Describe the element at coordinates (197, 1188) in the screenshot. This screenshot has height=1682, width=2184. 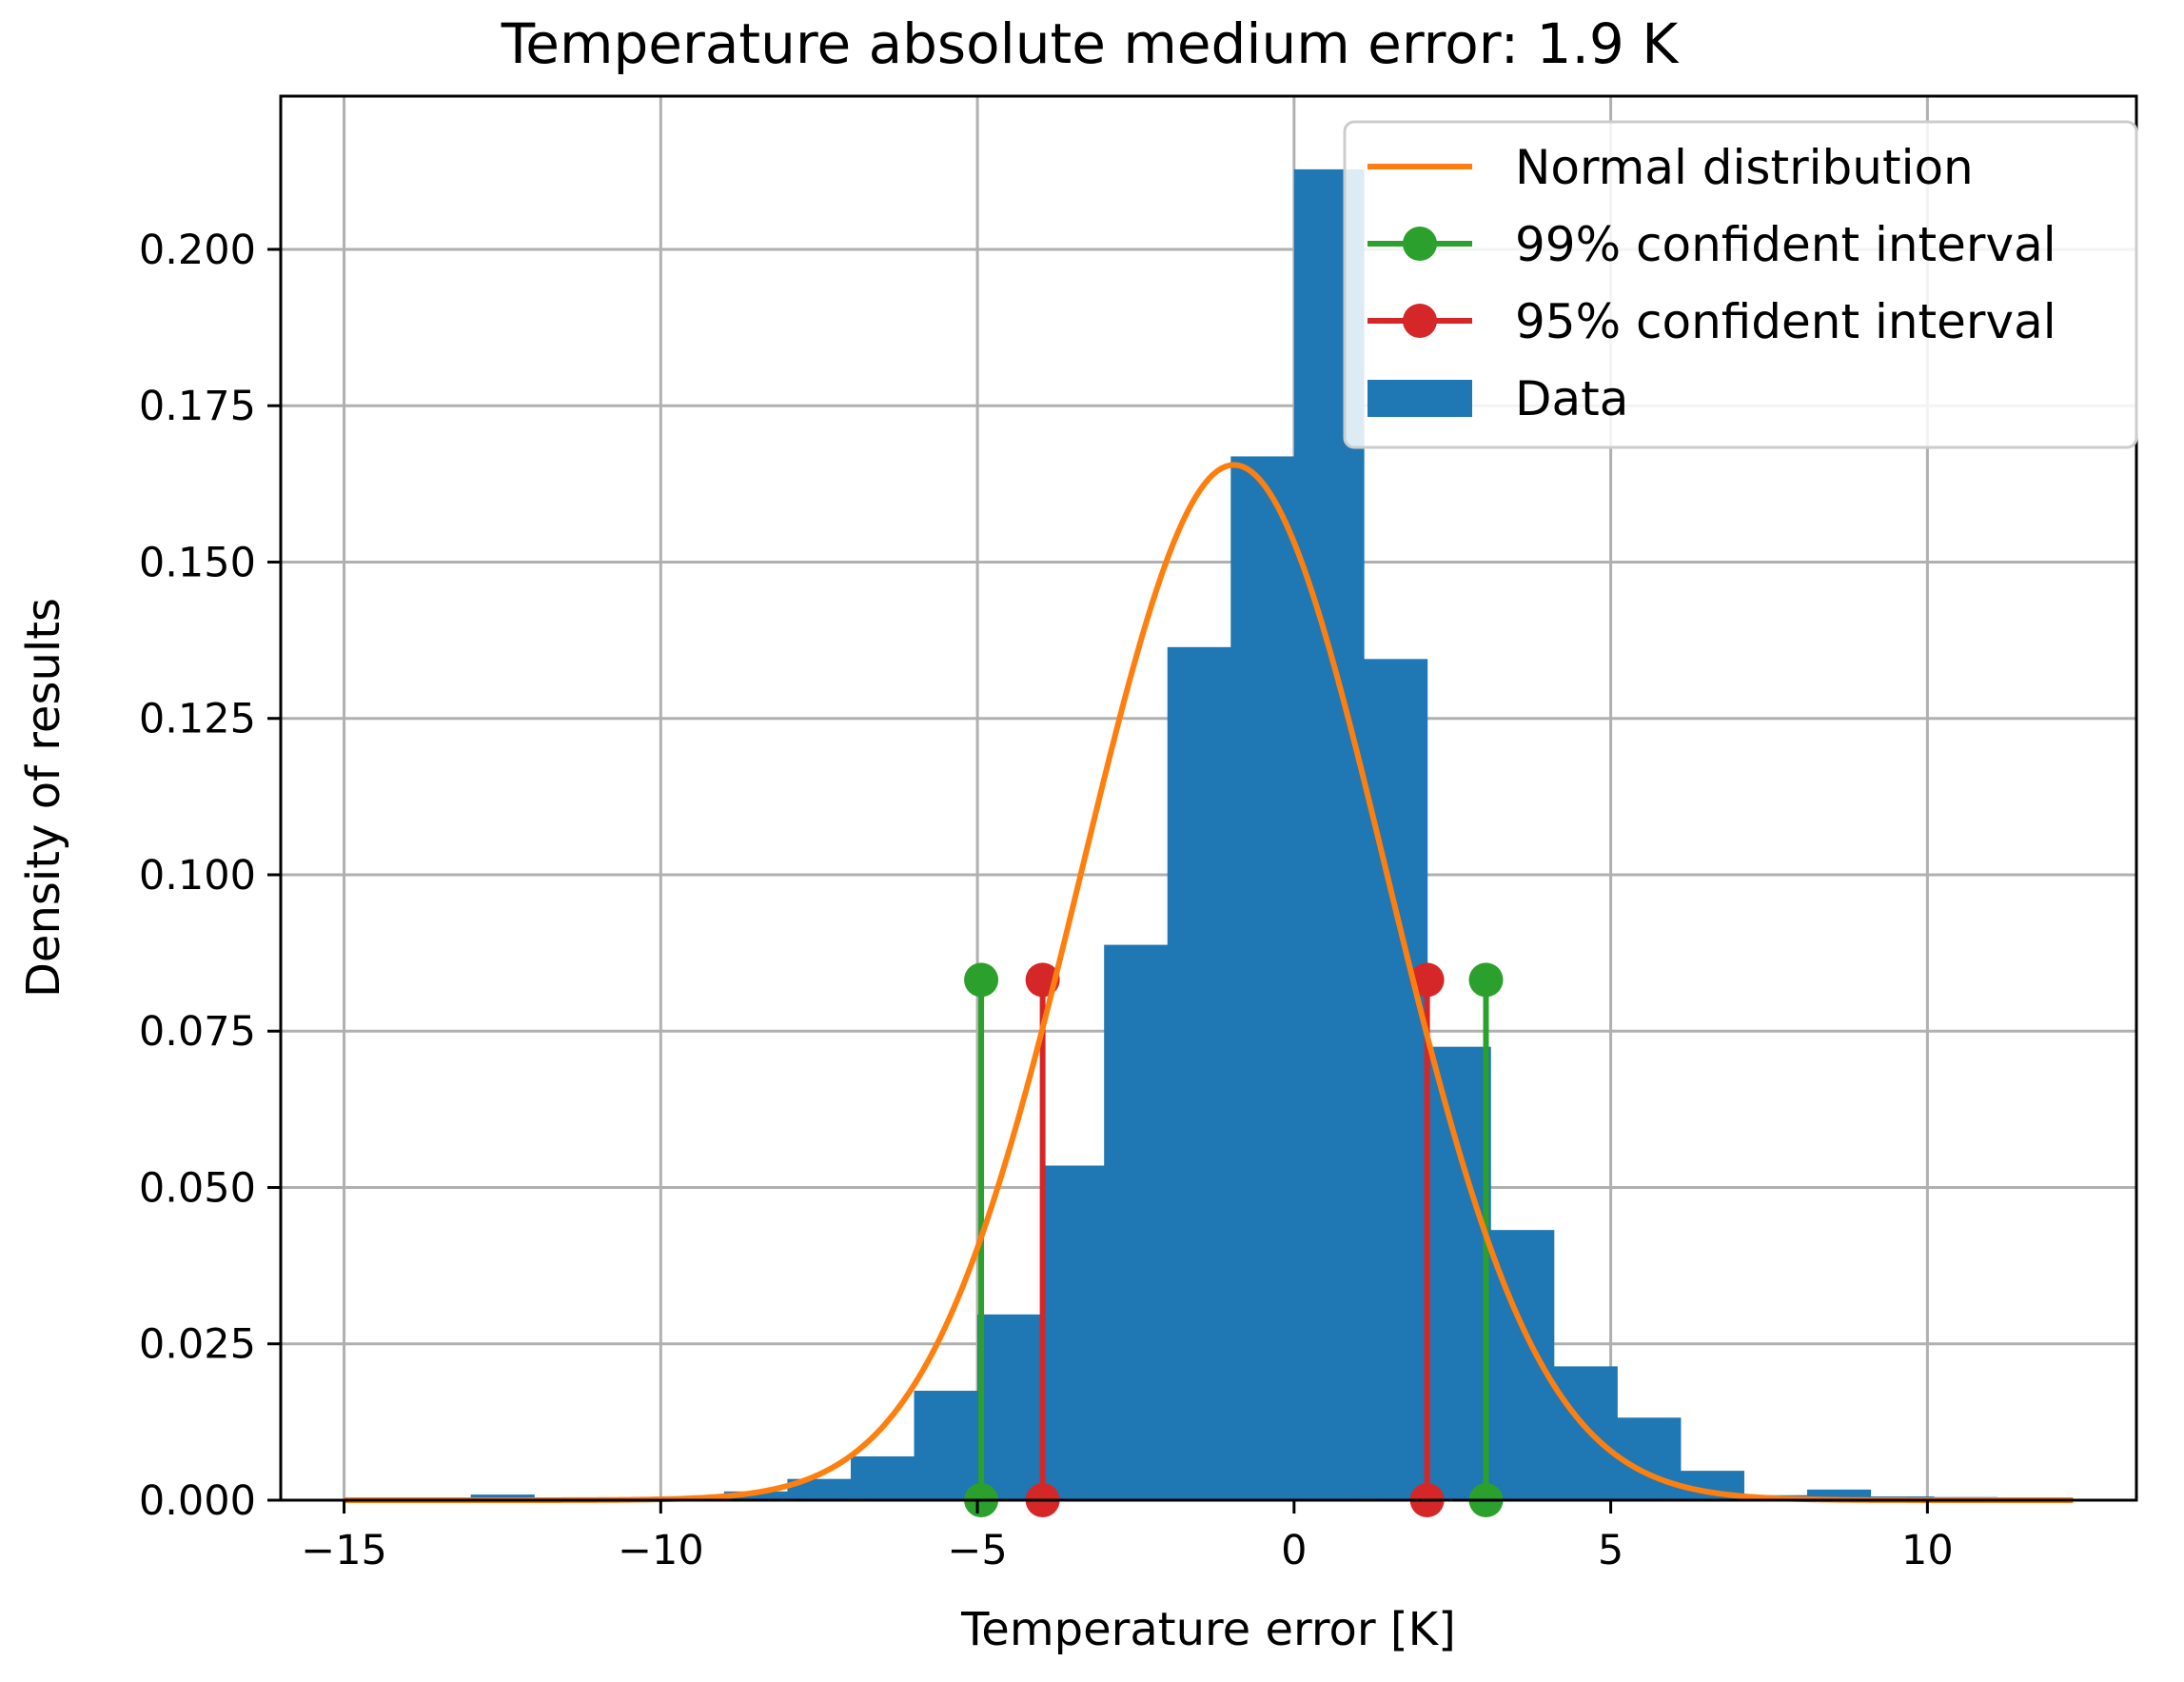
I see `y-tick-label: 0.050` at that location.